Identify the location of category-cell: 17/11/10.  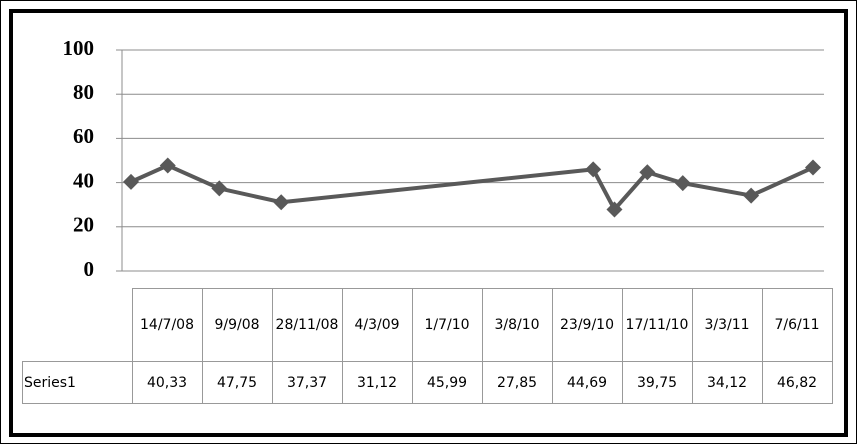
(657, 325).